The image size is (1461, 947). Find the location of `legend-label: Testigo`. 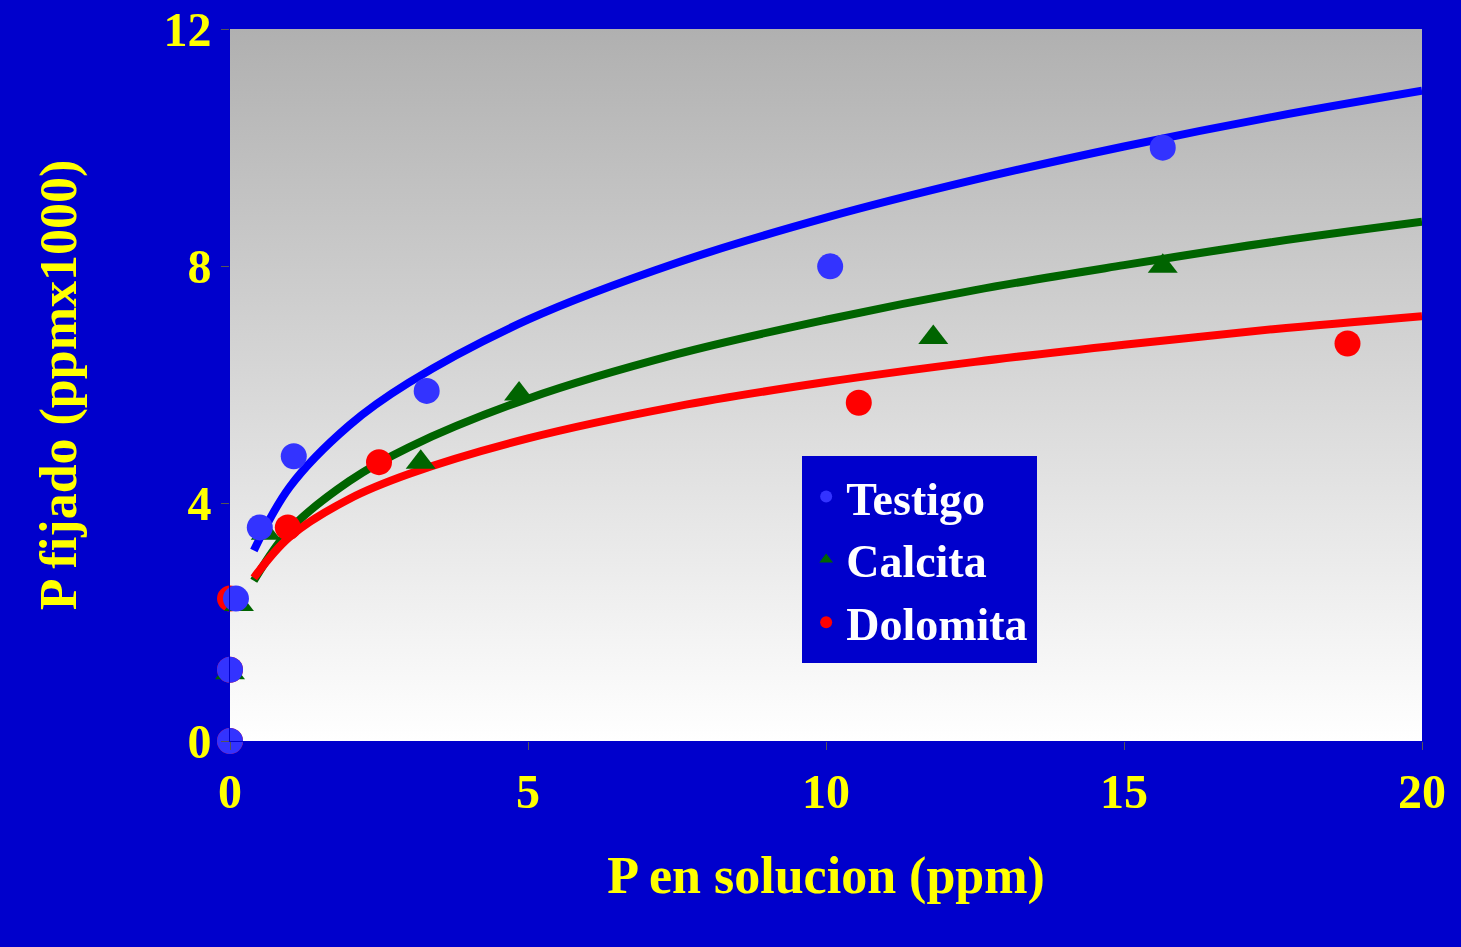

legend-label: Testigo is located at coordinates (916, 499).